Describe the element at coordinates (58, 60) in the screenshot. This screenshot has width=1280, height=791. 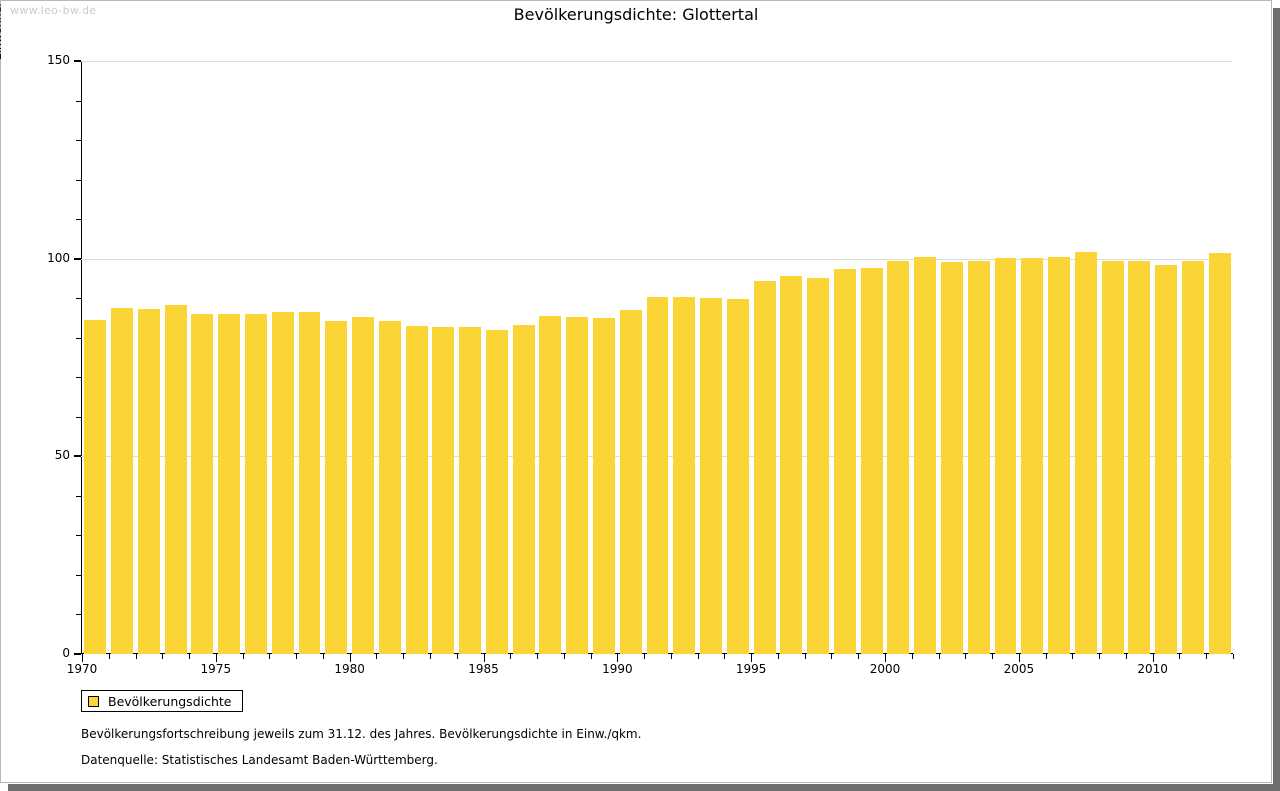
I see `y-tick-label: 150` at that location.